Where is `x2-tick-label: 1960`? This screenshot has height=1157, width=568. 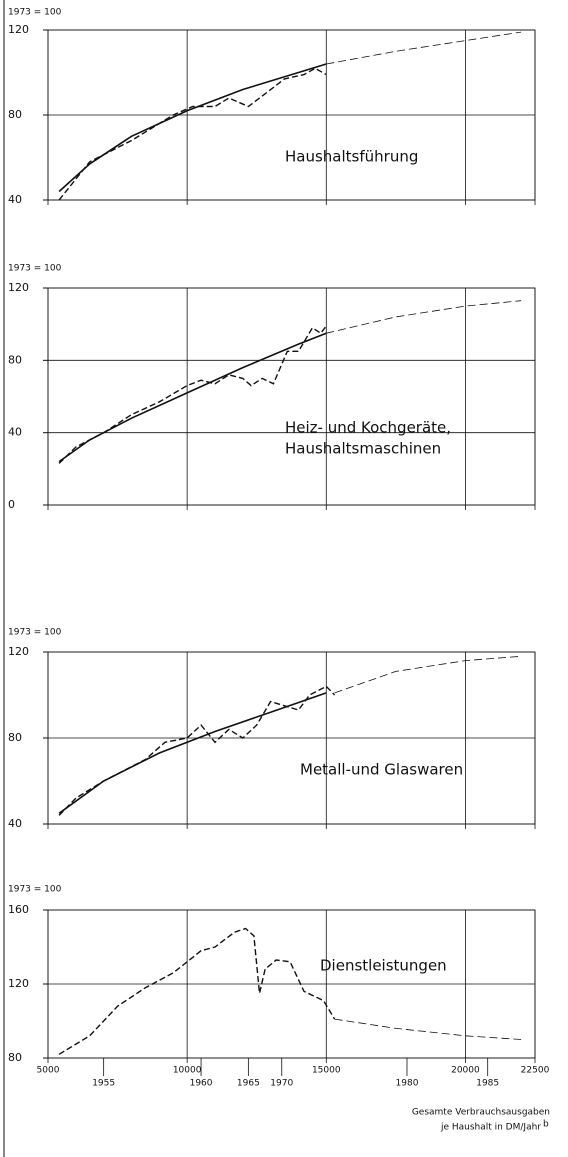 x2-tick-label: 1960 is located at coordinates (201, 1084).